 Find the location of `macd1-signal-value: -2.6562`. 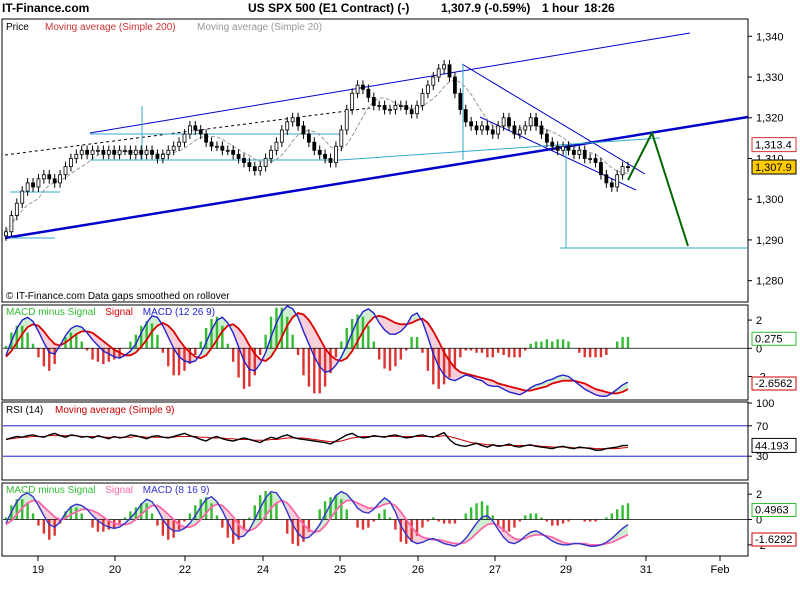

macd1-signal-value: -2.6562 is located at coordinates (773, 384).